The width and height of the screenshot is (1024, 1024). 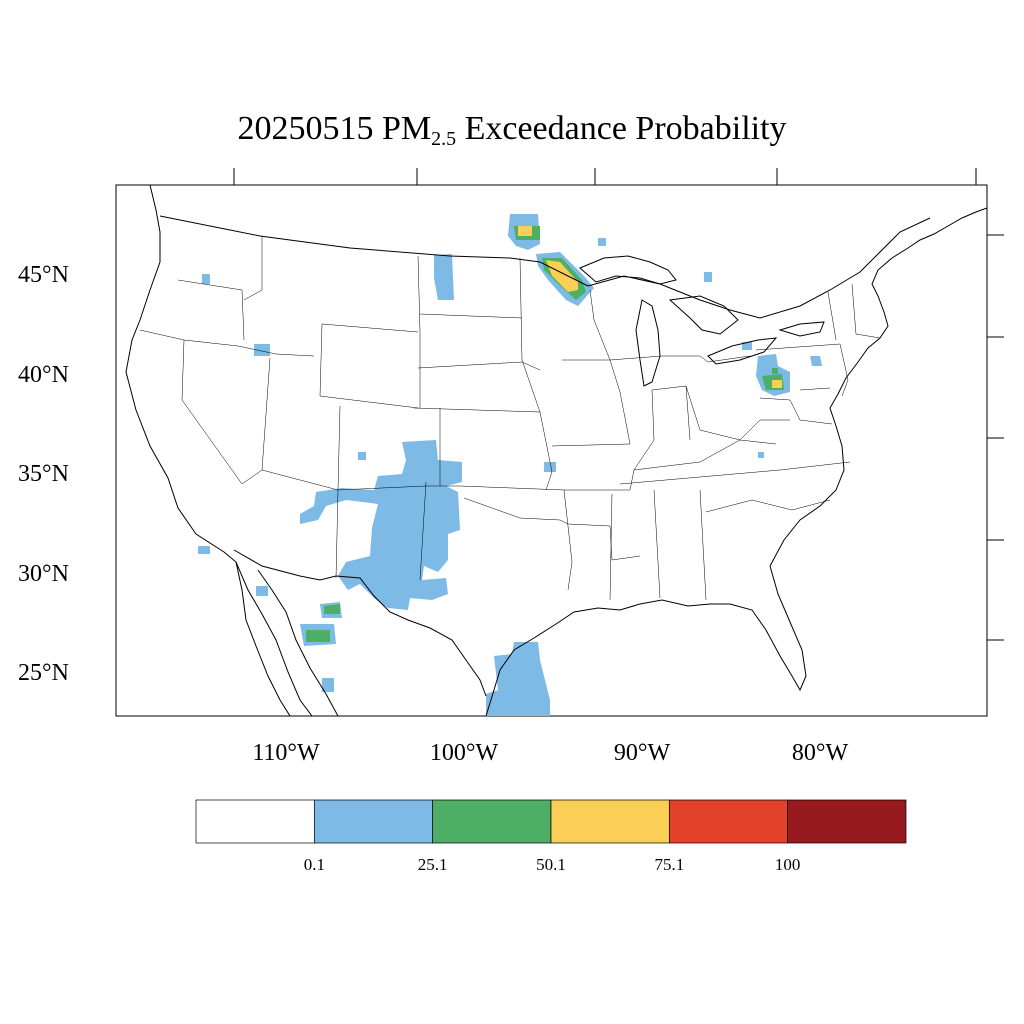 What do you see at coordinates (550, 753) in the screenshot?
I see `longitude-labels: 110°W 100°W 90°W 80°W` at bounding box center [550, 753].